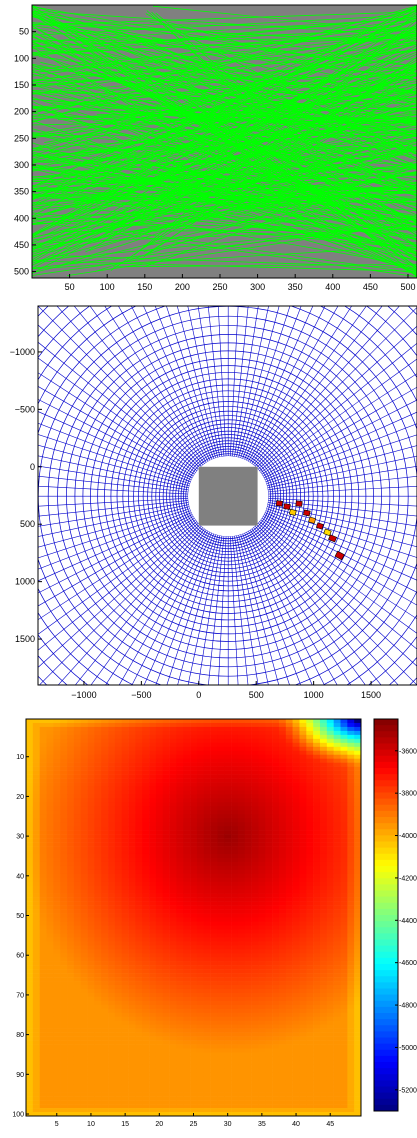 The width and height of the screenshot is (417, 1138). I want to click on y-tick-label: 300, so click(21, 165).